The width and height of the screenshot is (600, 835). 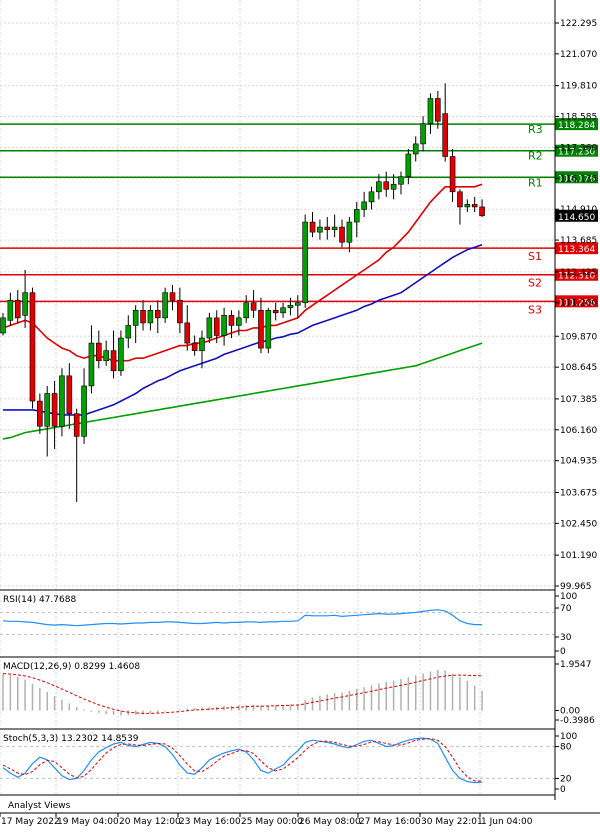 I want to click on time-tick-label: 1 Jun 04:00, so click(x=507, y=822).